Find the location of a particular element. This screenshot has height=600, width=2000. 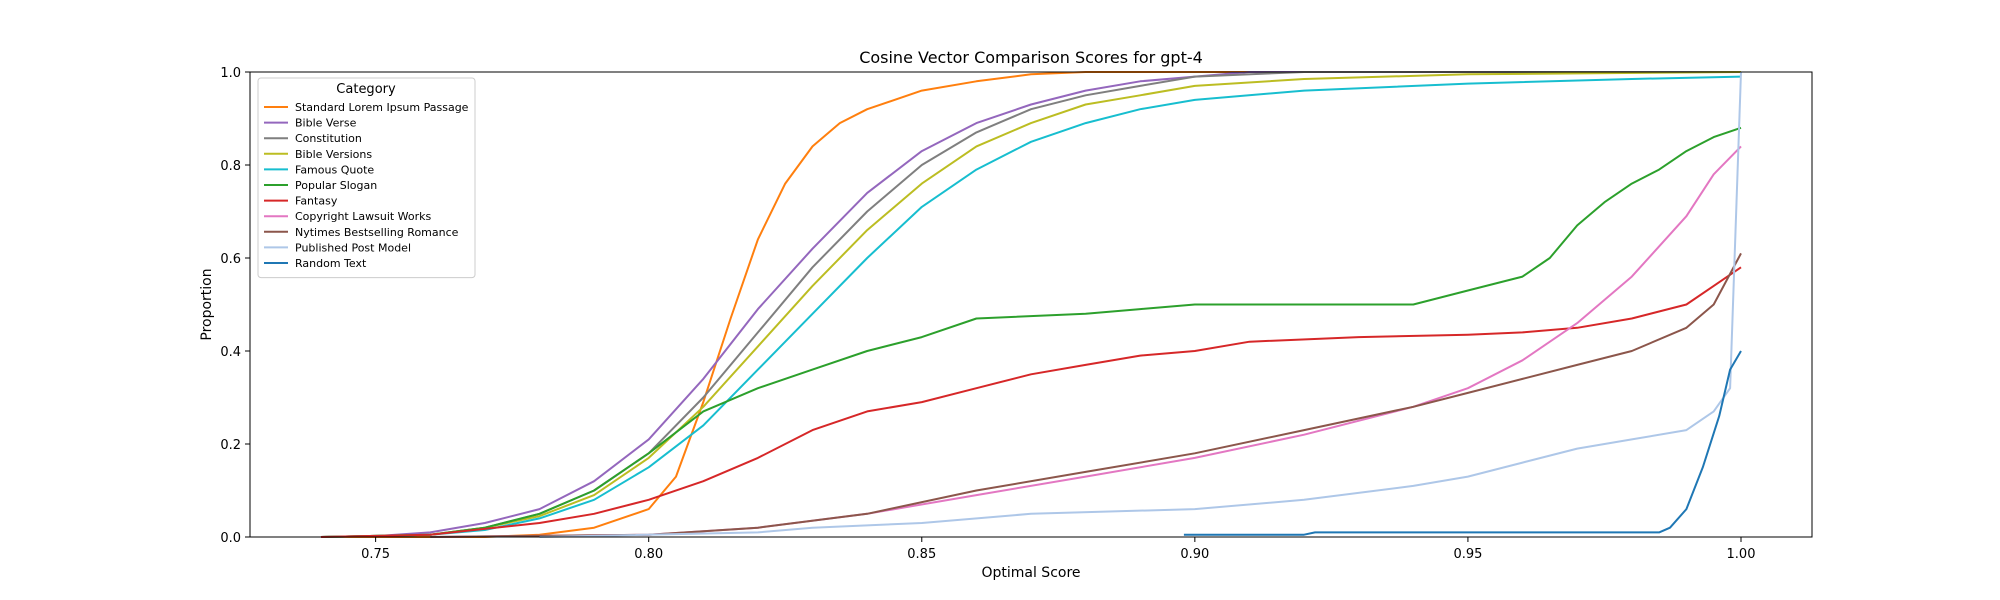

legend-box is located at coordinates (366, 178).